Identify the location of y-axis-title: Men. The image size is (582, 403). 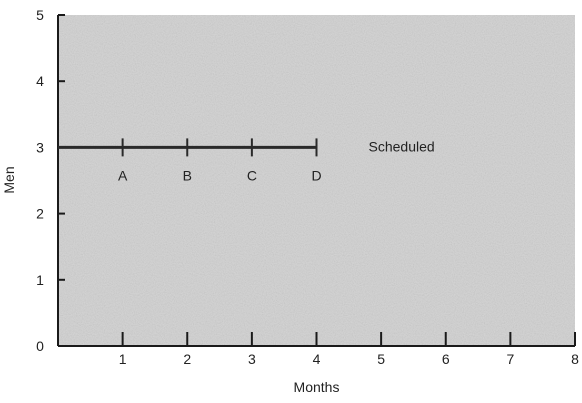
(9, 179).